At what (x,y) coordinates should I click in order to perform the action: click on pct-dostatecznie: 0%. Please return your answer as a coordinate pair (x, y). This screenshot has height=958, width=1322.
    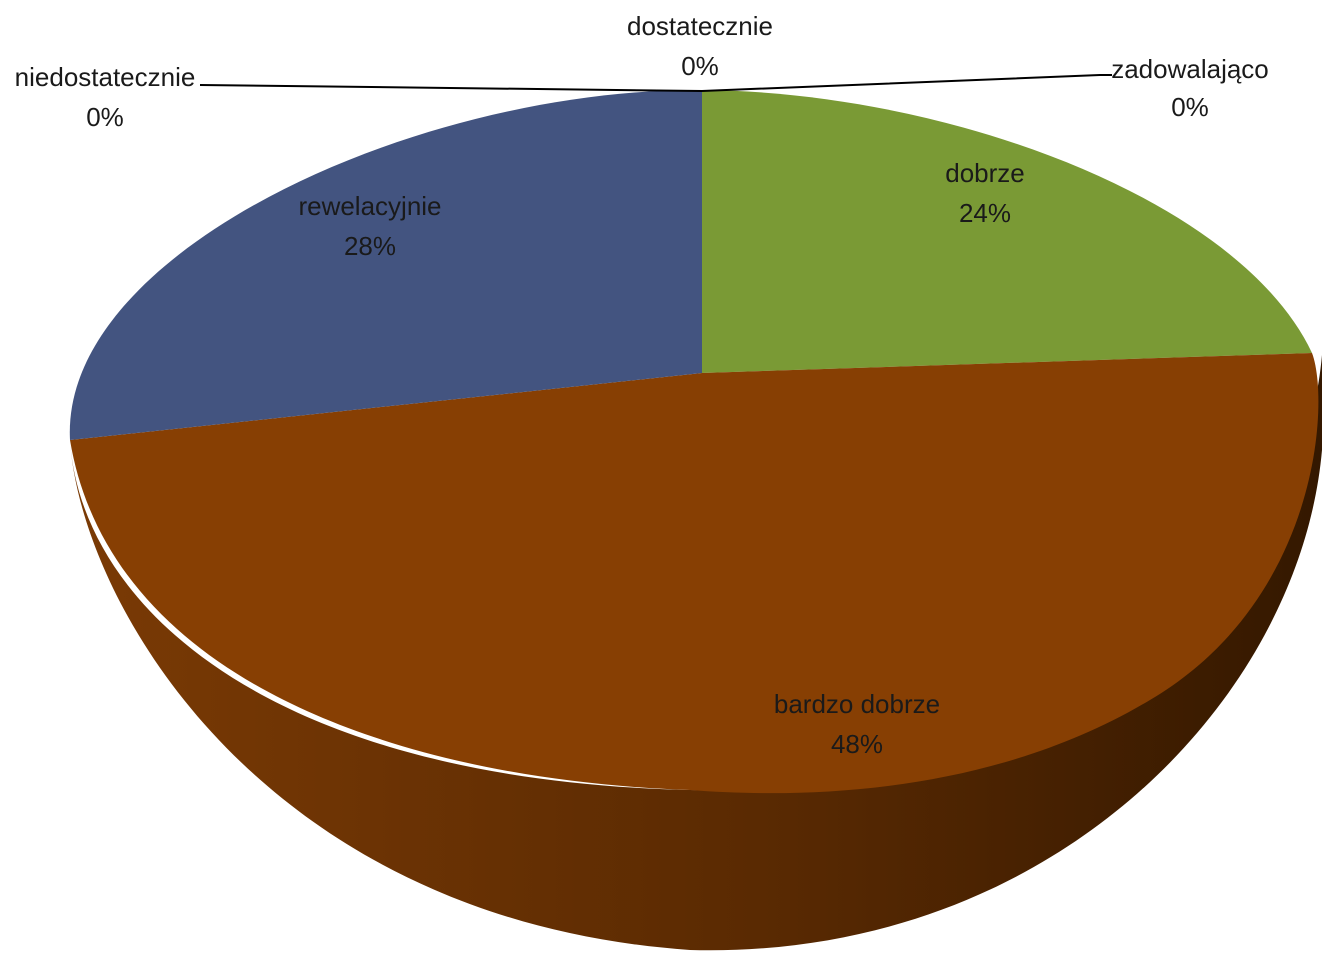
    Looking at the image, I should click on (700, 66).